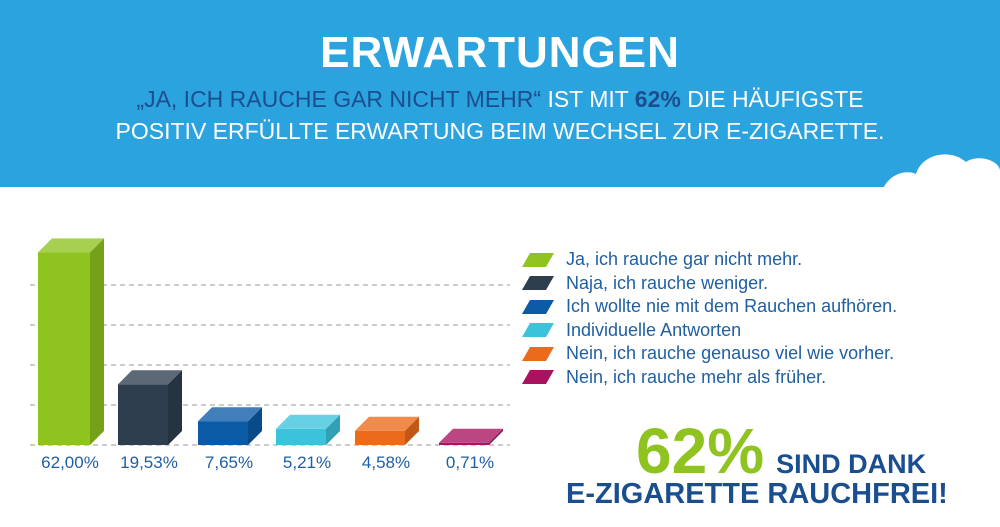 The image size is (1000, 527). I want to click on legend-label: Naja, ich rauche weniger., so click(667, 282).